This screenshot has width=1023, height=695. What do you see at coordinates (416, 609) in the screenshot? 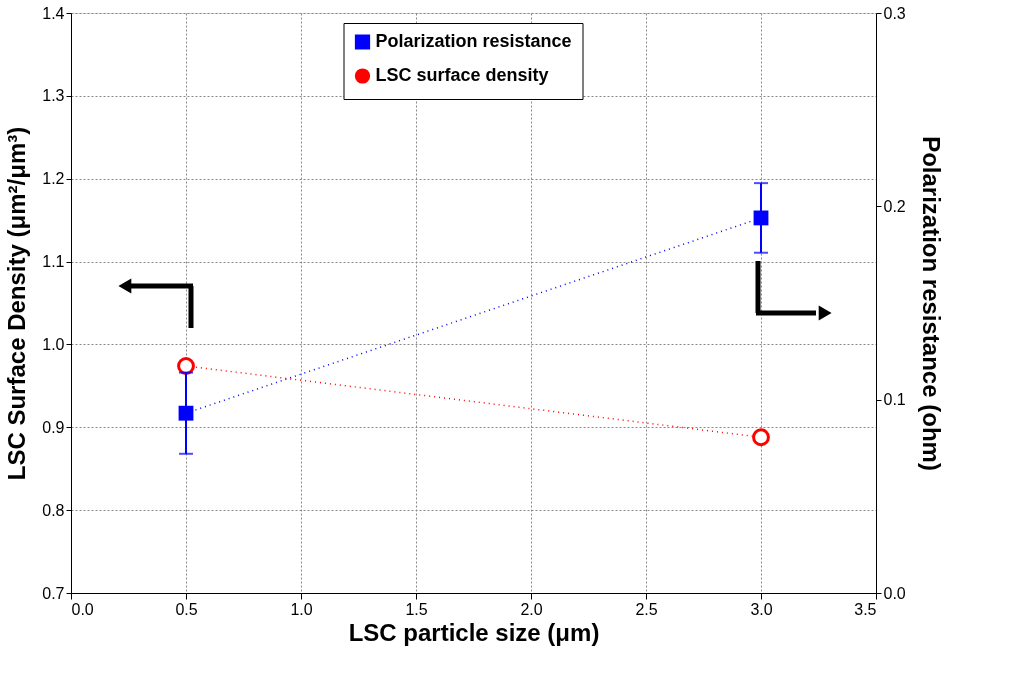
I see `x-tick-label: 1.5` at bounding box center [416, 609].